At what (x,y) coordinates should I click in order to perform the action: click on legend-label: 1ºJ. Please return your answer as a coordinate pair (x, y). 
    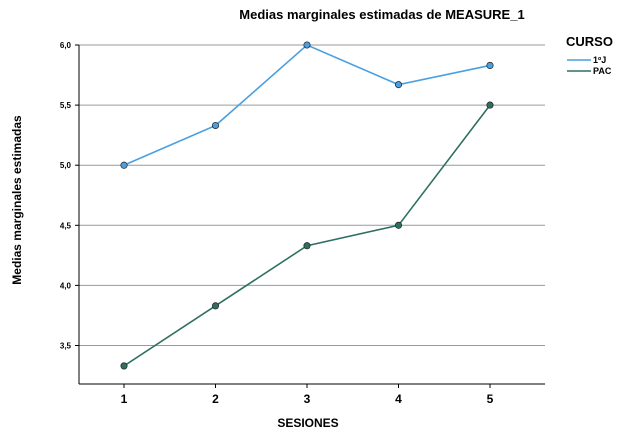
    Looking at the image, I should click on (599, 60).